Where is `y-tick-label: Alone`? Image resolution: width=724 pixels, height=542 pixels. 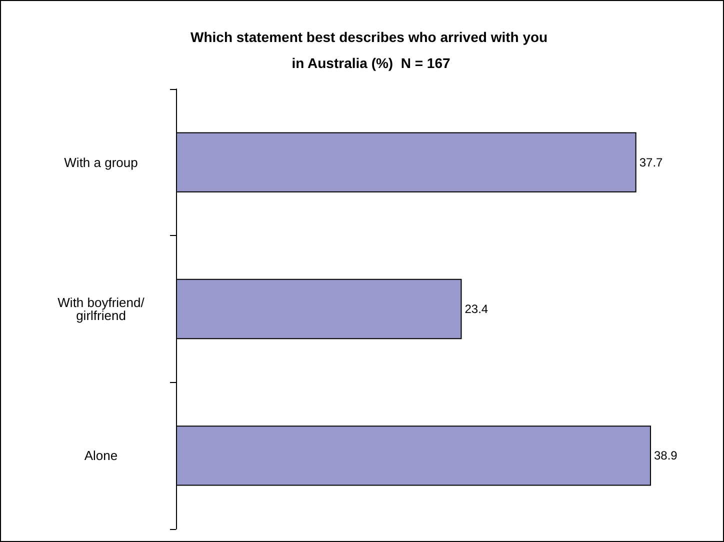 y-tick-label: Alone is located at coordinates (101, 456).